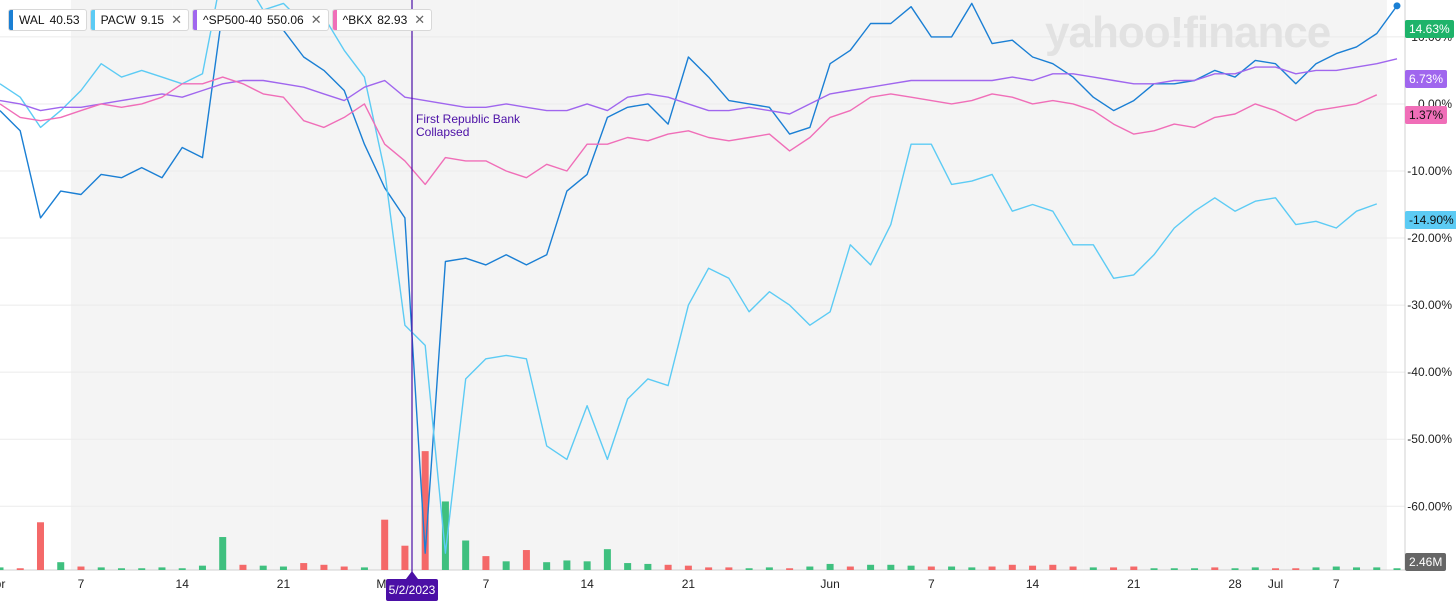 The width and height of the screenshot is (1456, 606). Describe the element at coordinates (92, 20) in the screenshot. I see `pacw-color-swatch` at that location.